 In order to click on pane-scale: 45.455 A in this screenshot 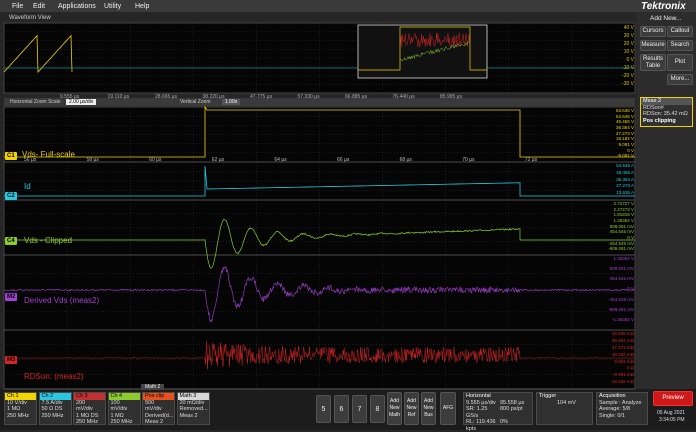, I will do `click(625, 172)`.